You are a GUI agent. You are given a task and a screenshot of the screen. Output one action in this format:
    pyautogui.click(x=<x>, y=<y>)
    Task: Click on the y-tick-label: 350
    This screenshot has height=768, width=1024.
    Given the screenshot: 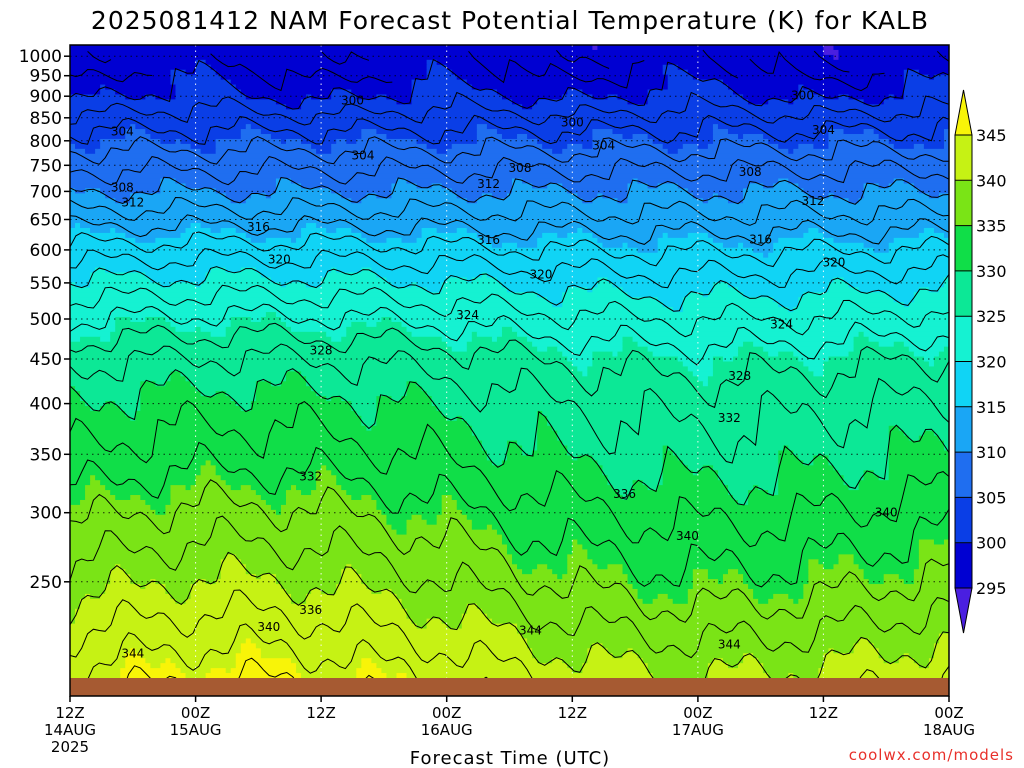 What is the action you would take?
    pyautogui.click(x=46, y=455)
    